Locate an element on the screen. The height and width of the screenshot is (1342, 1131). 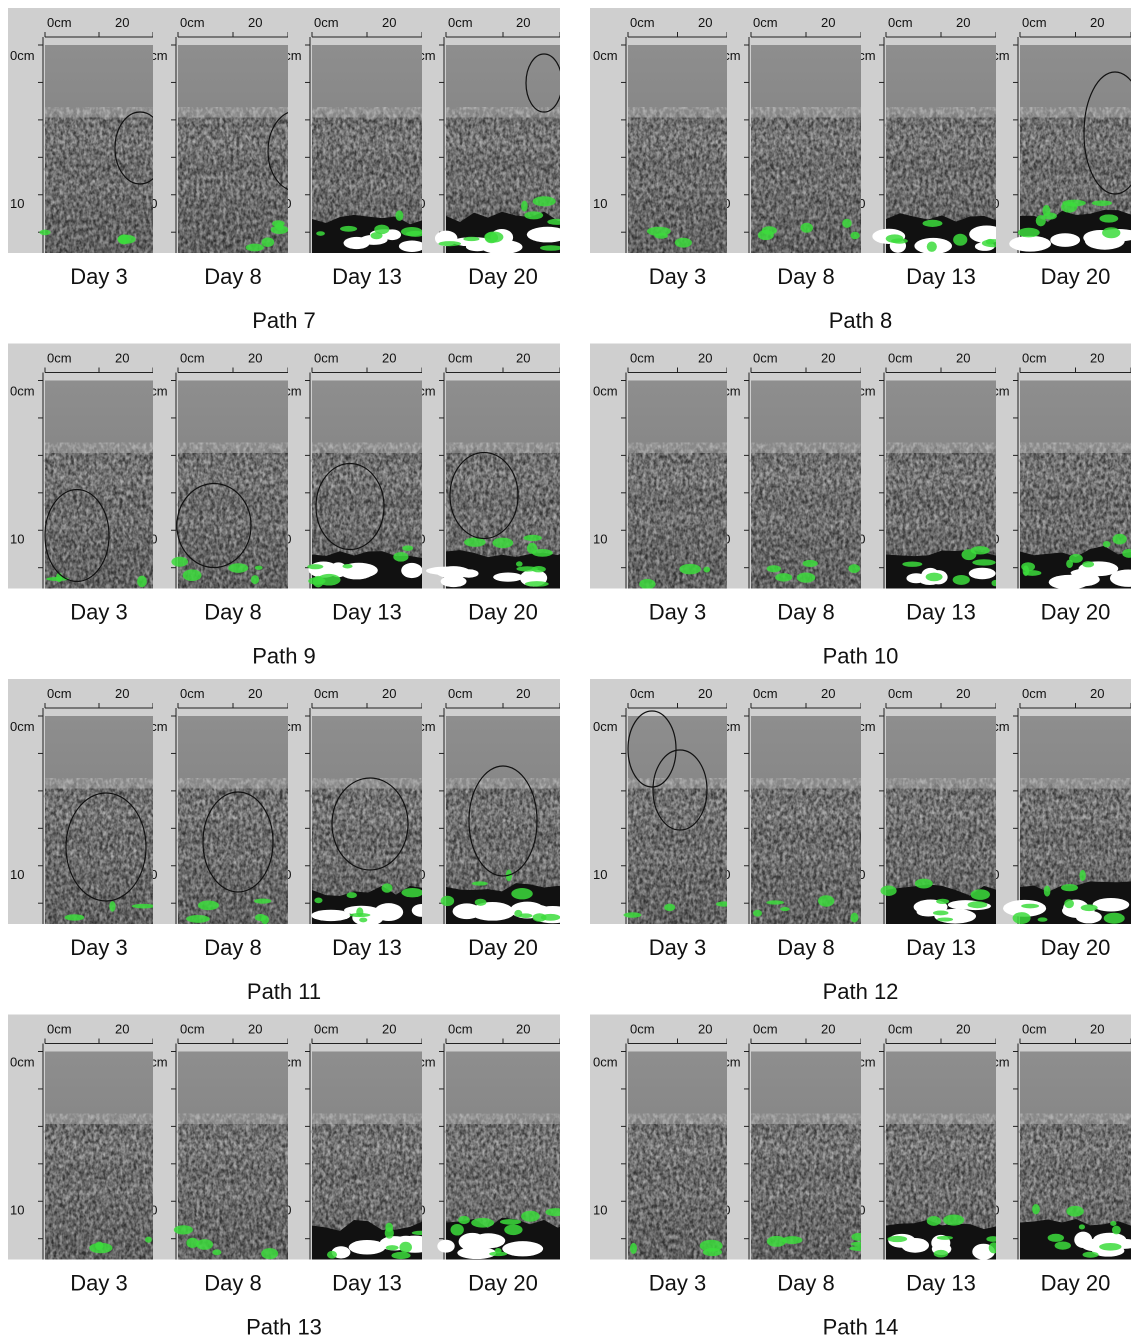
path-title: Path 8 is located at coordinates (861, 320).